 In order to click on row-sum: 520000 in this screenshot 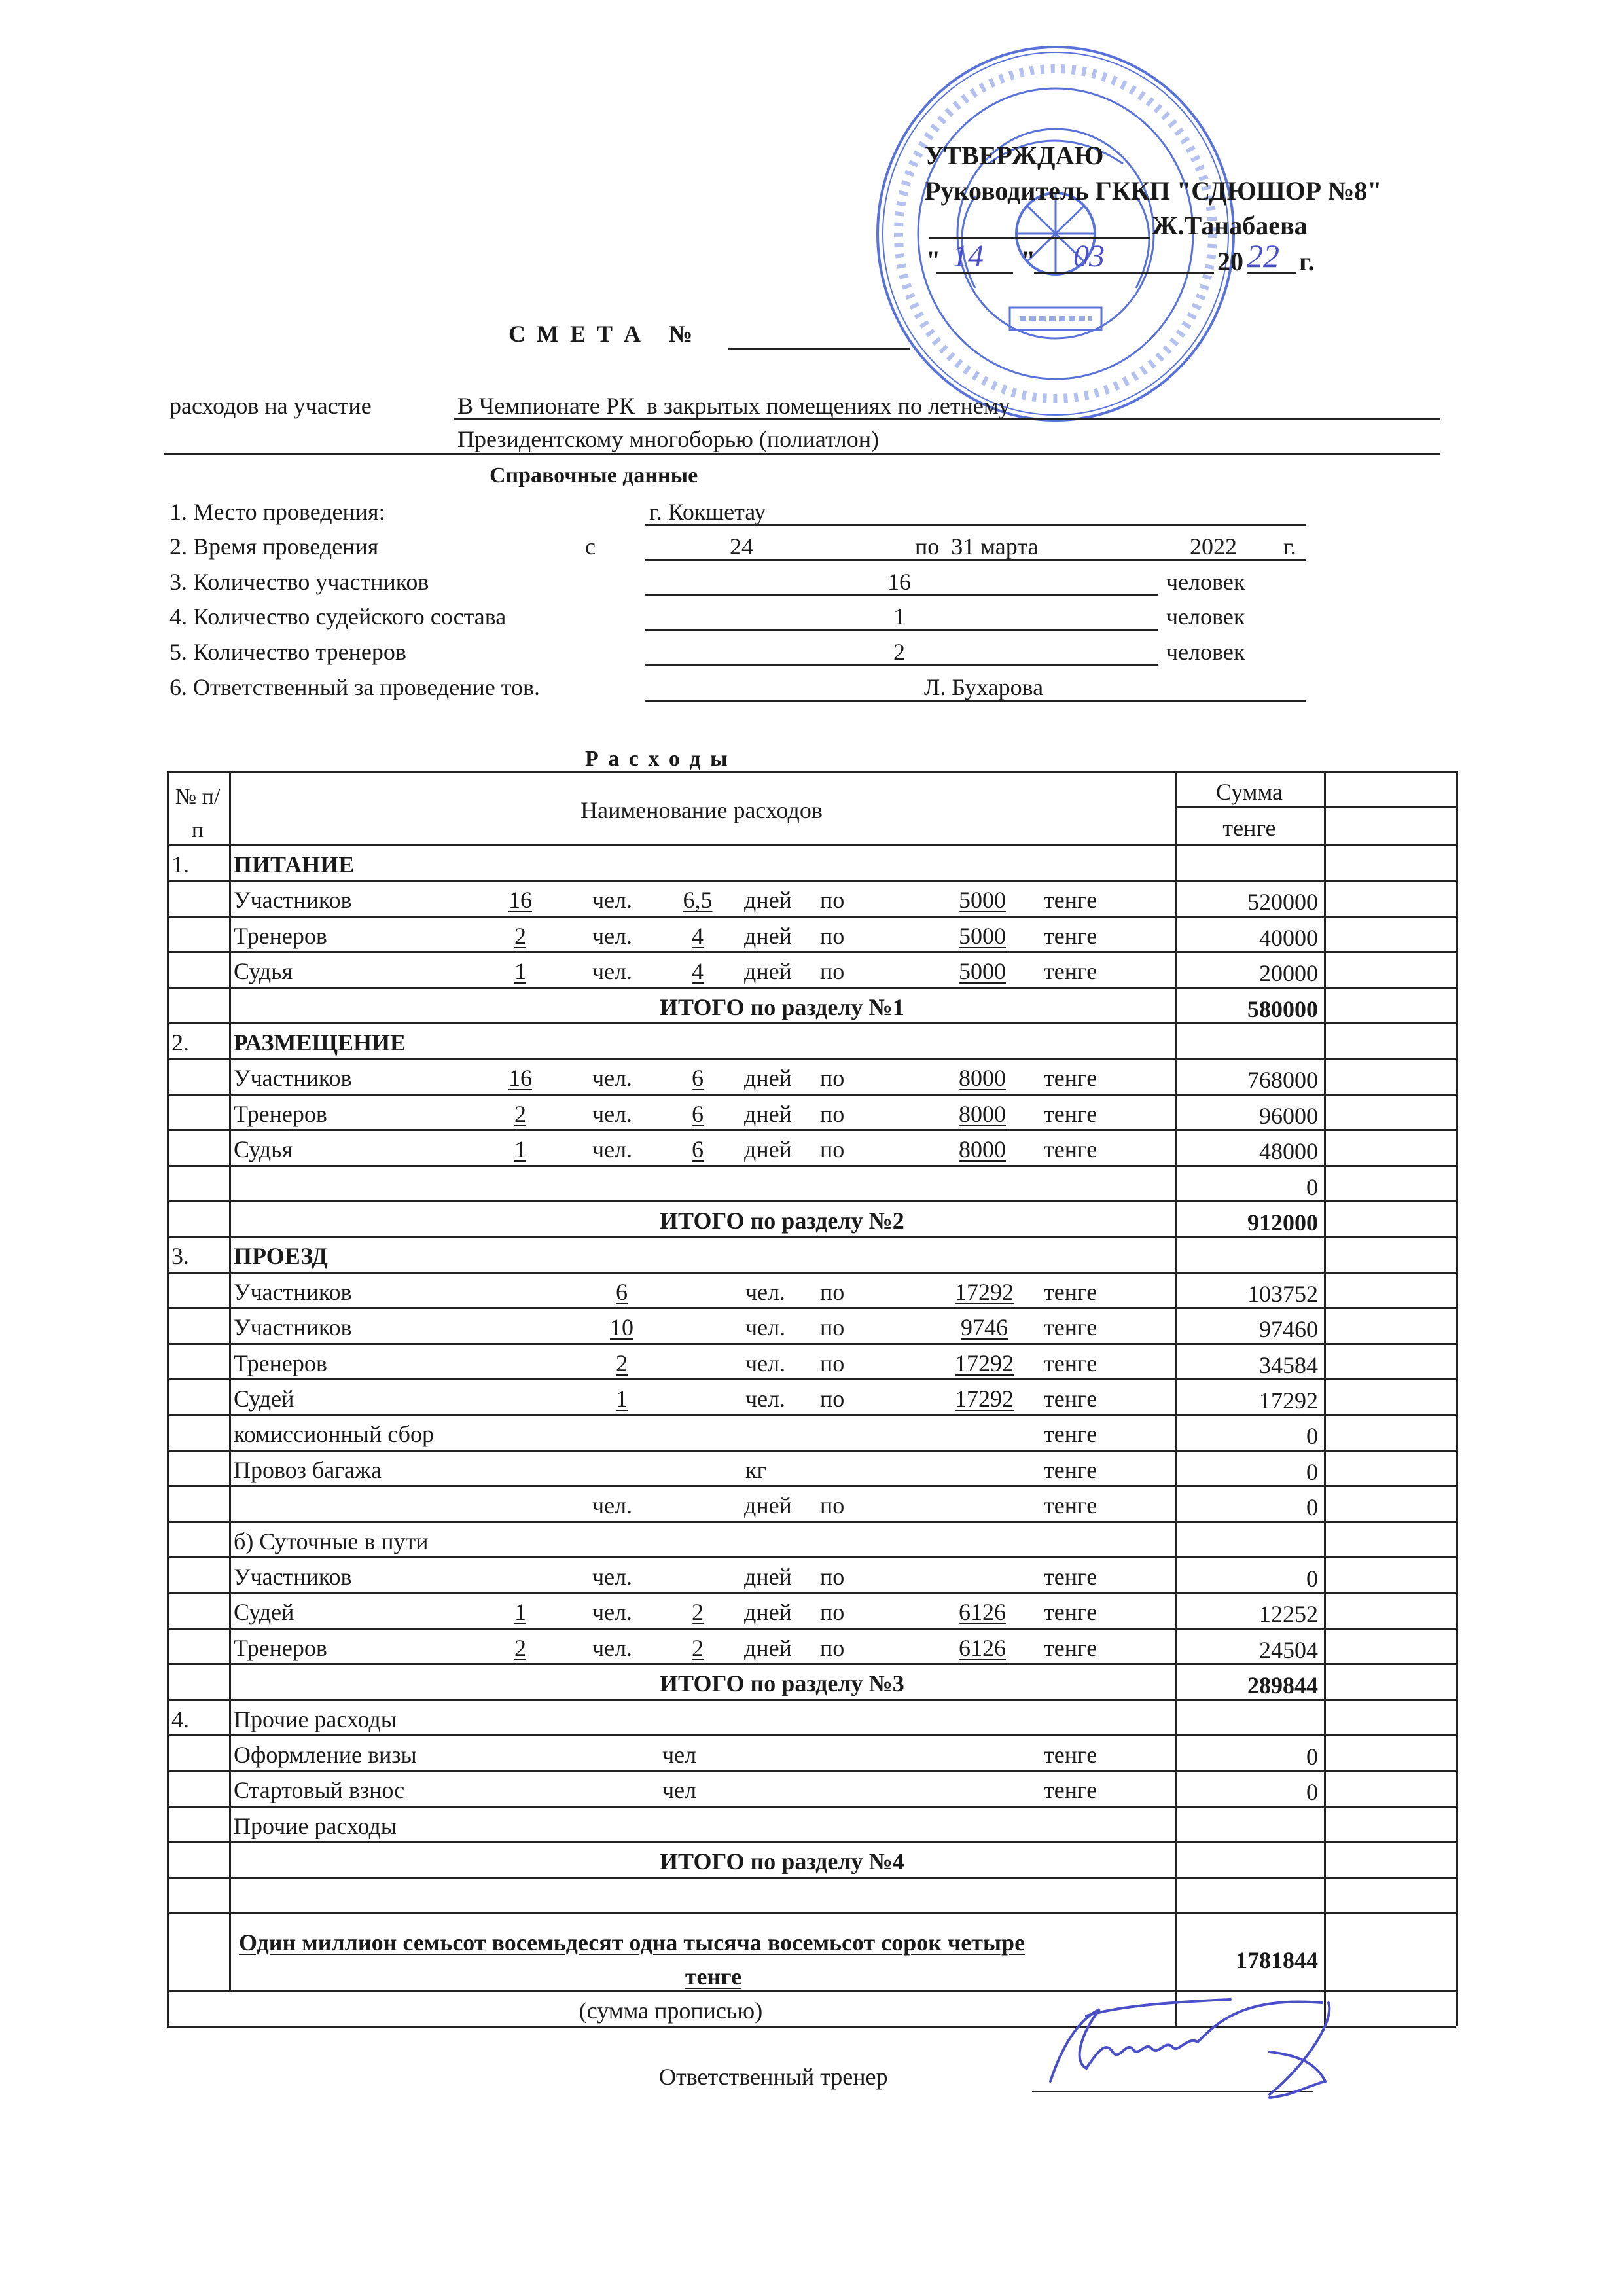, I will do `click(1283, 902)`.